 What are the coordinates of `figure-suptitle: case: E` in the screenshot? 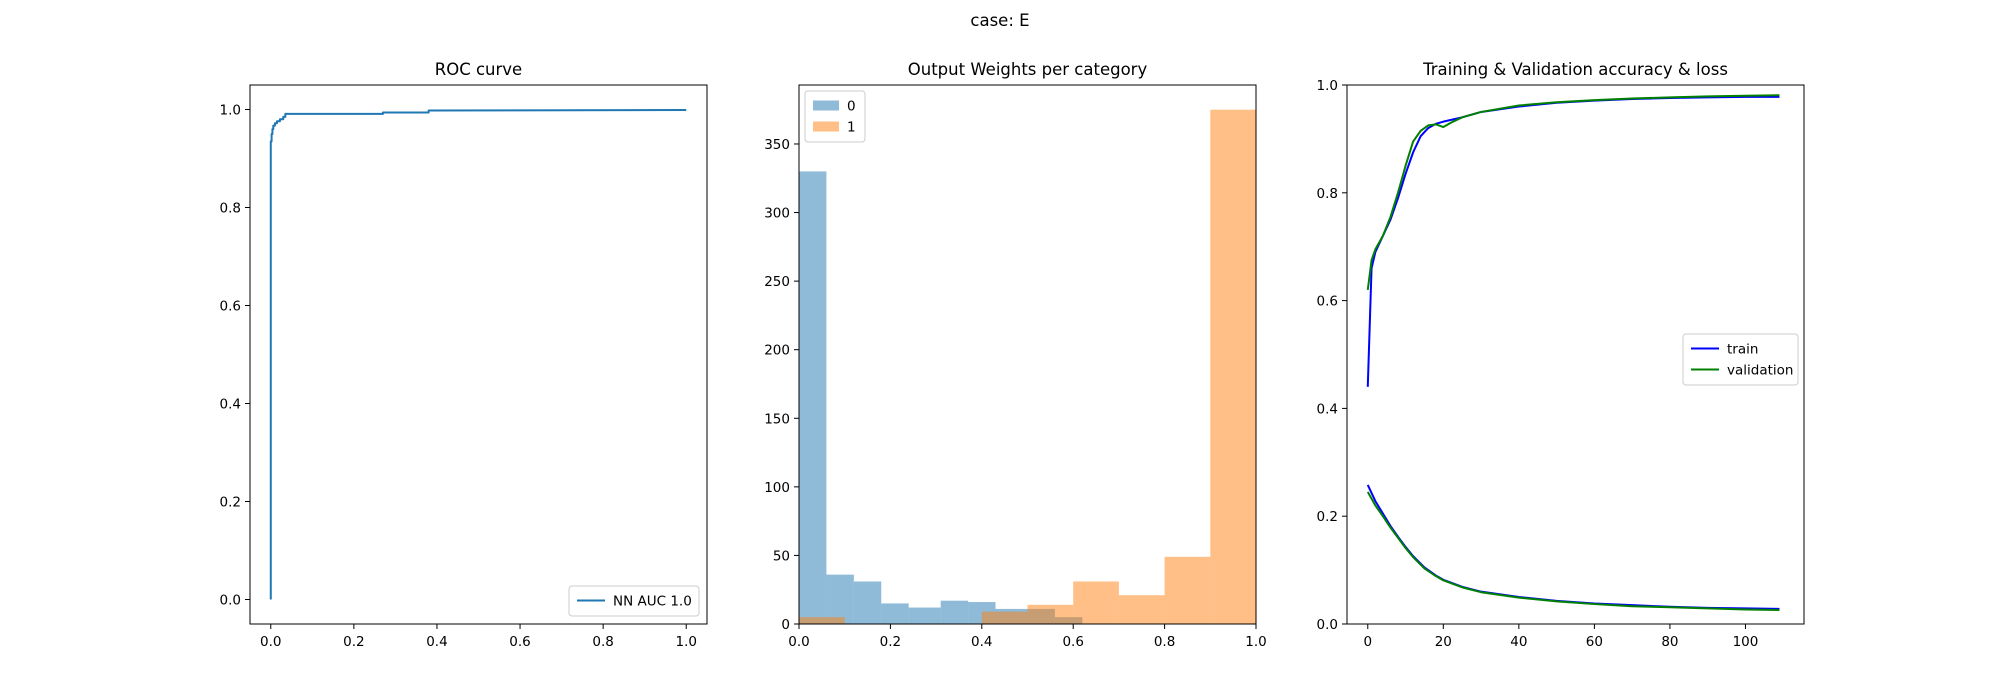 It's located at (999, 20).